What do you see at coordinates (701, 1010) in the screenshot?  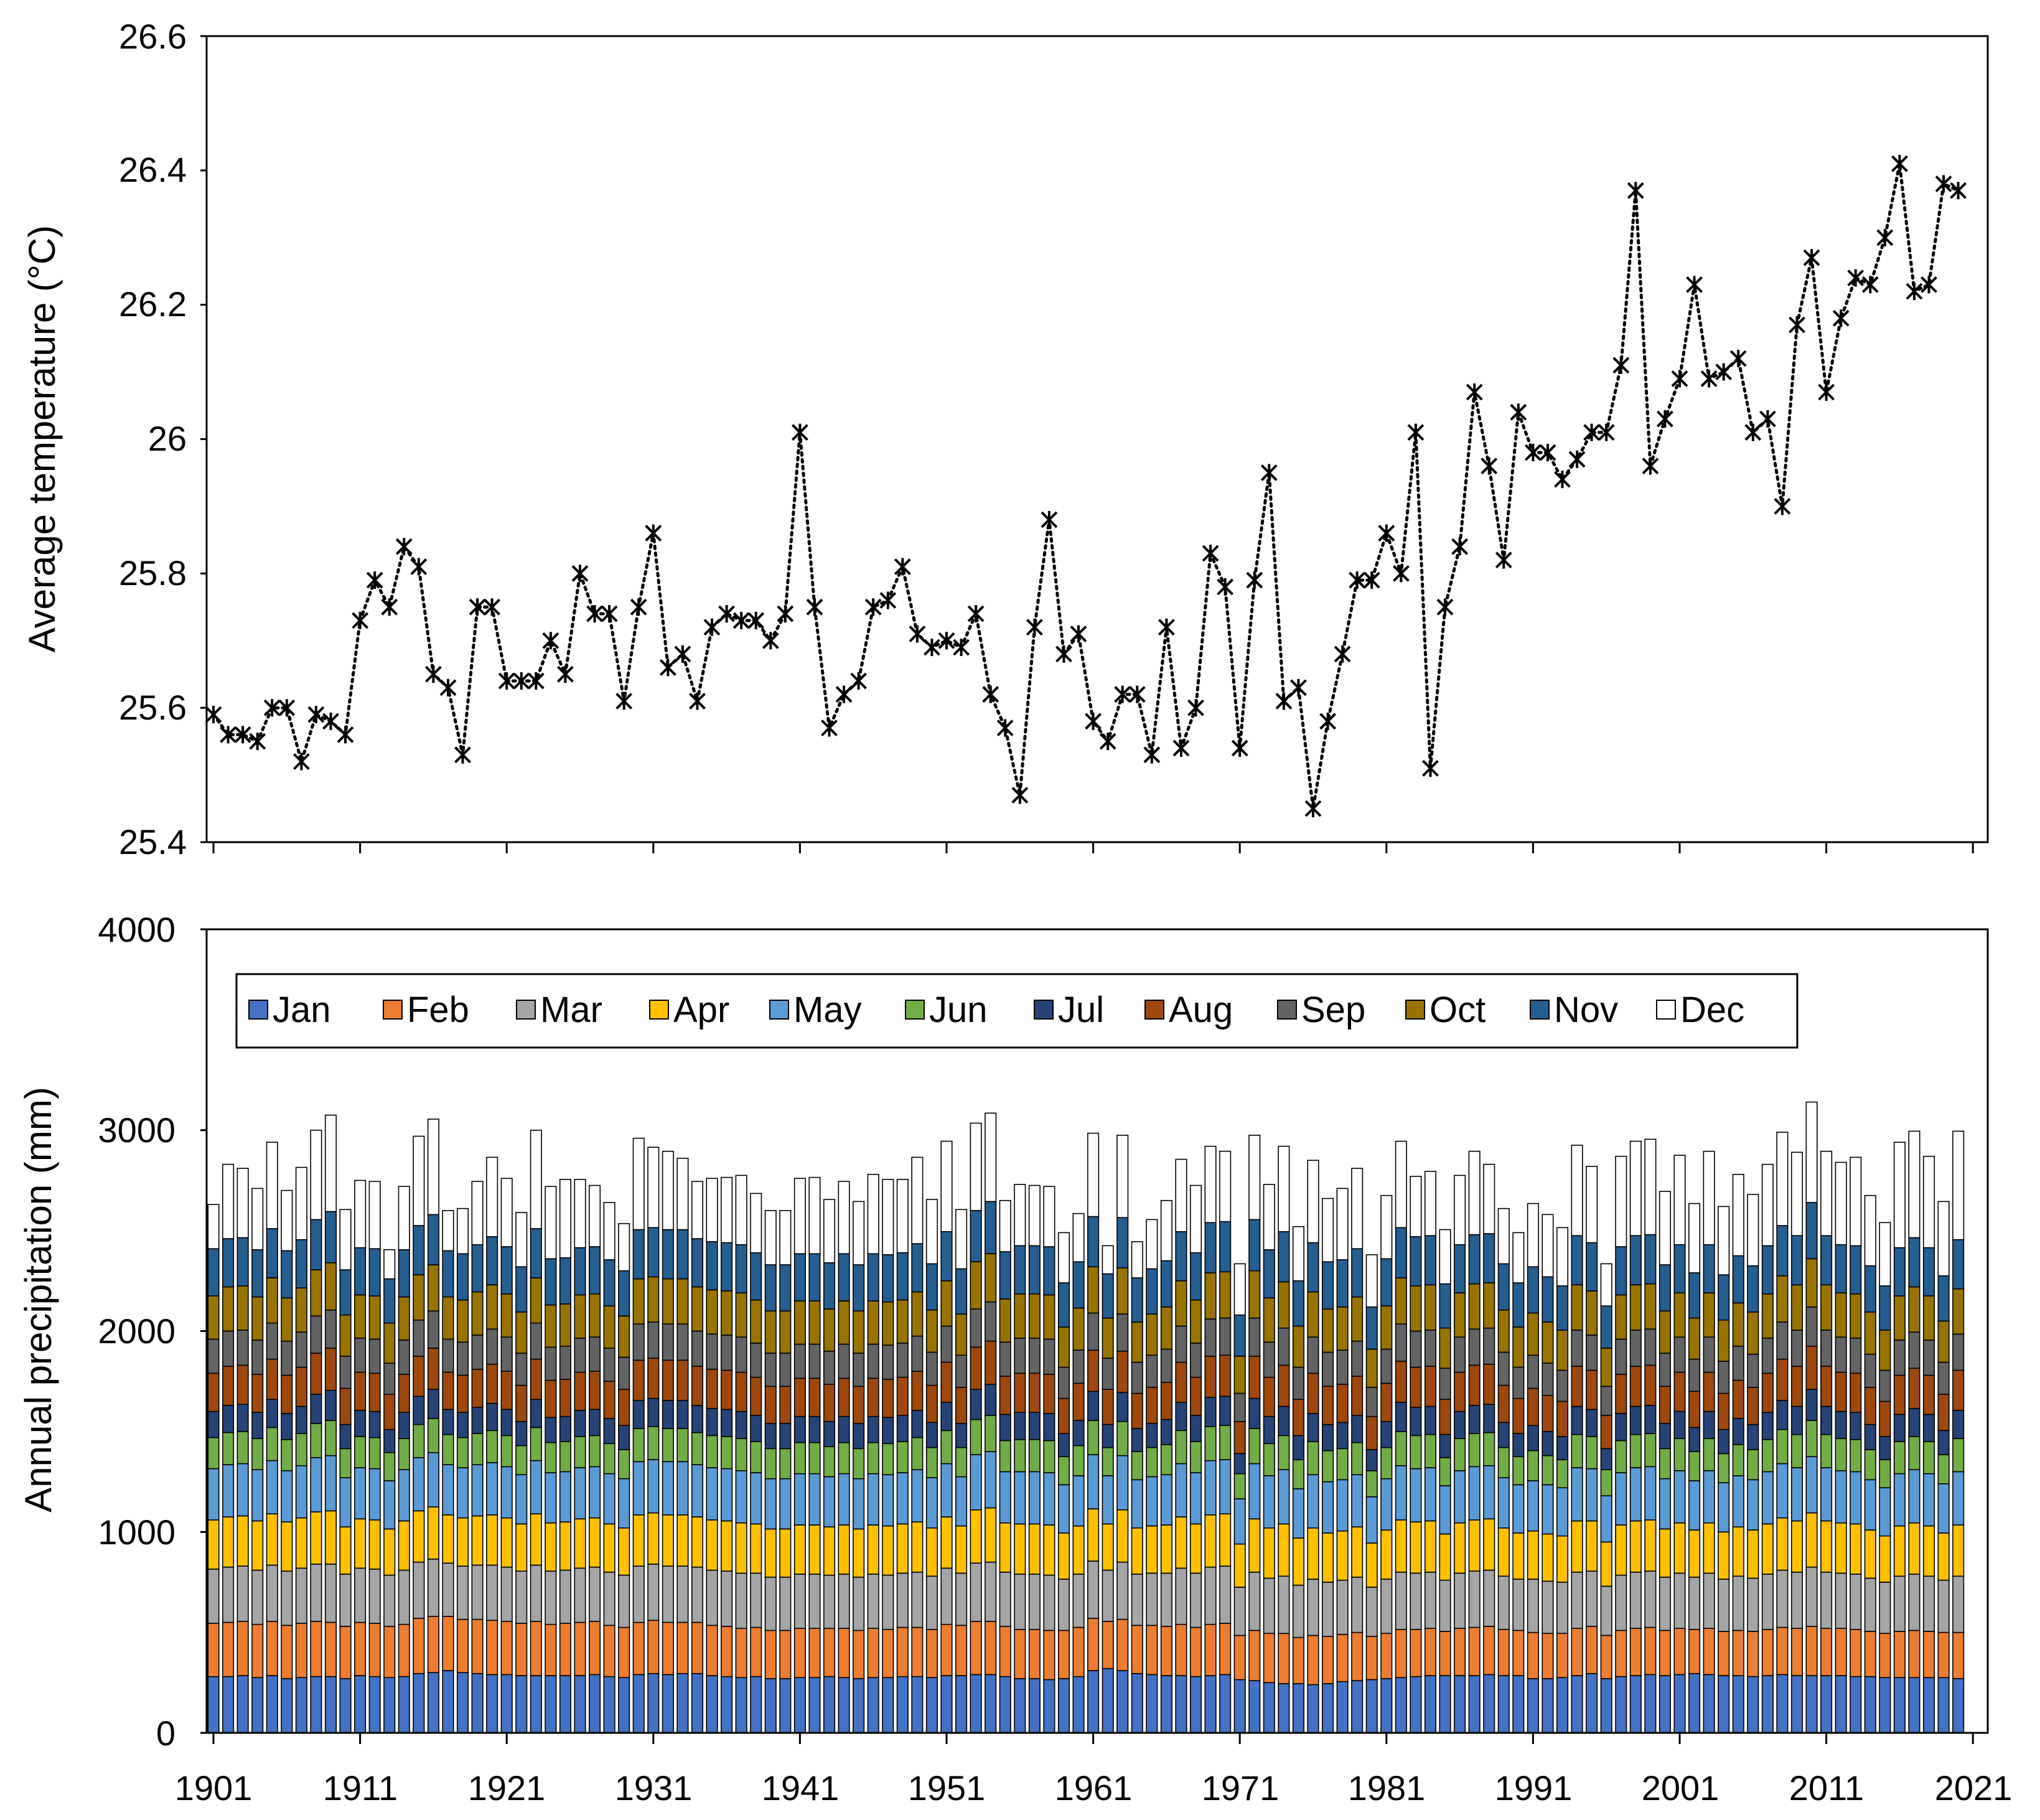 I see `legend-label: Apr` at bounding box center [701, 1010].